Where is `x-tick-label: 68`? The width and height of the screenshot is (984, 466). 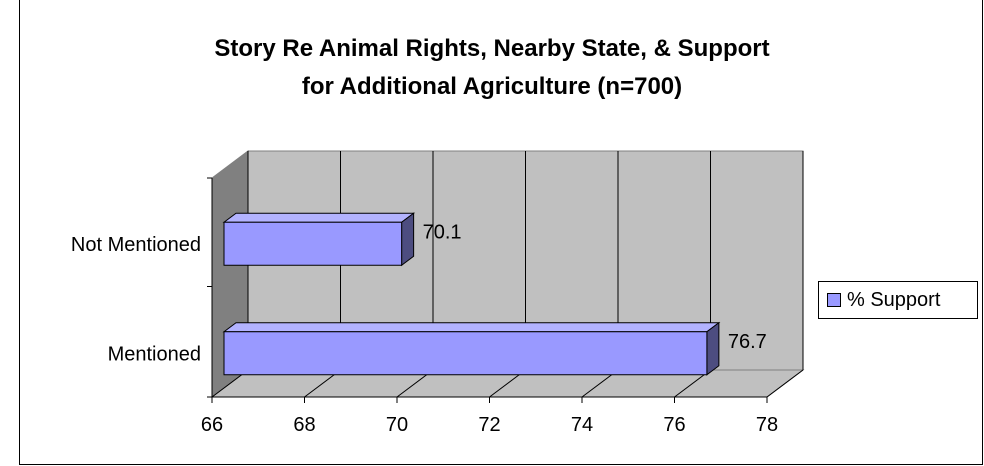 x-tick-label: 68 is located at coordinates (304, 425).